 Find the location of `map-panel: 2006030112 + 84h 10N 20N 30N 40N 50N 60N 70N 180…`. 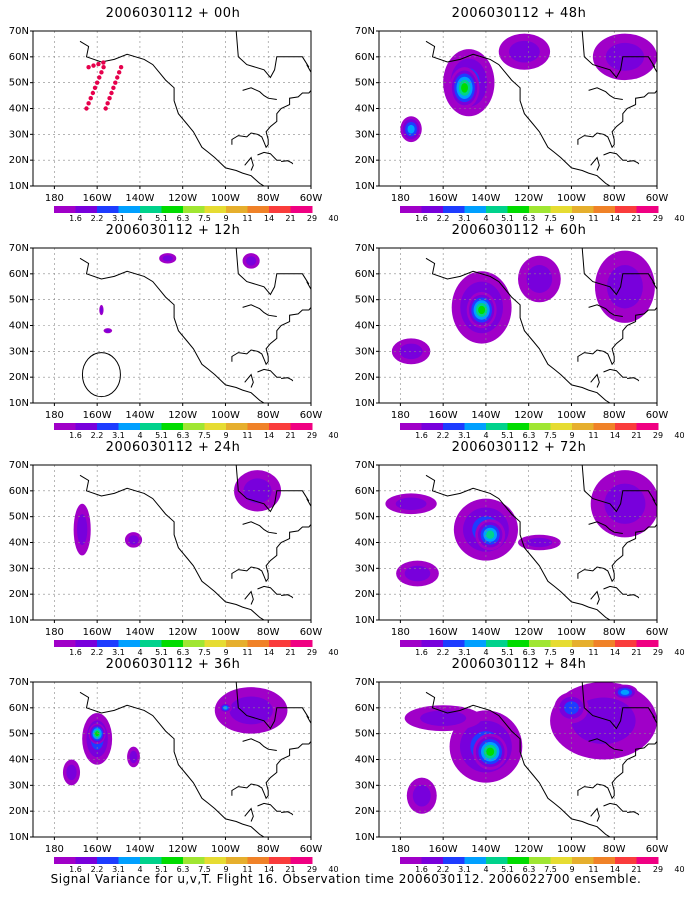

map-panel: 2006030112 + 84h 10N 20N 30N 40N 50N 60N 70N 180… is located at coordinates (519, 762).